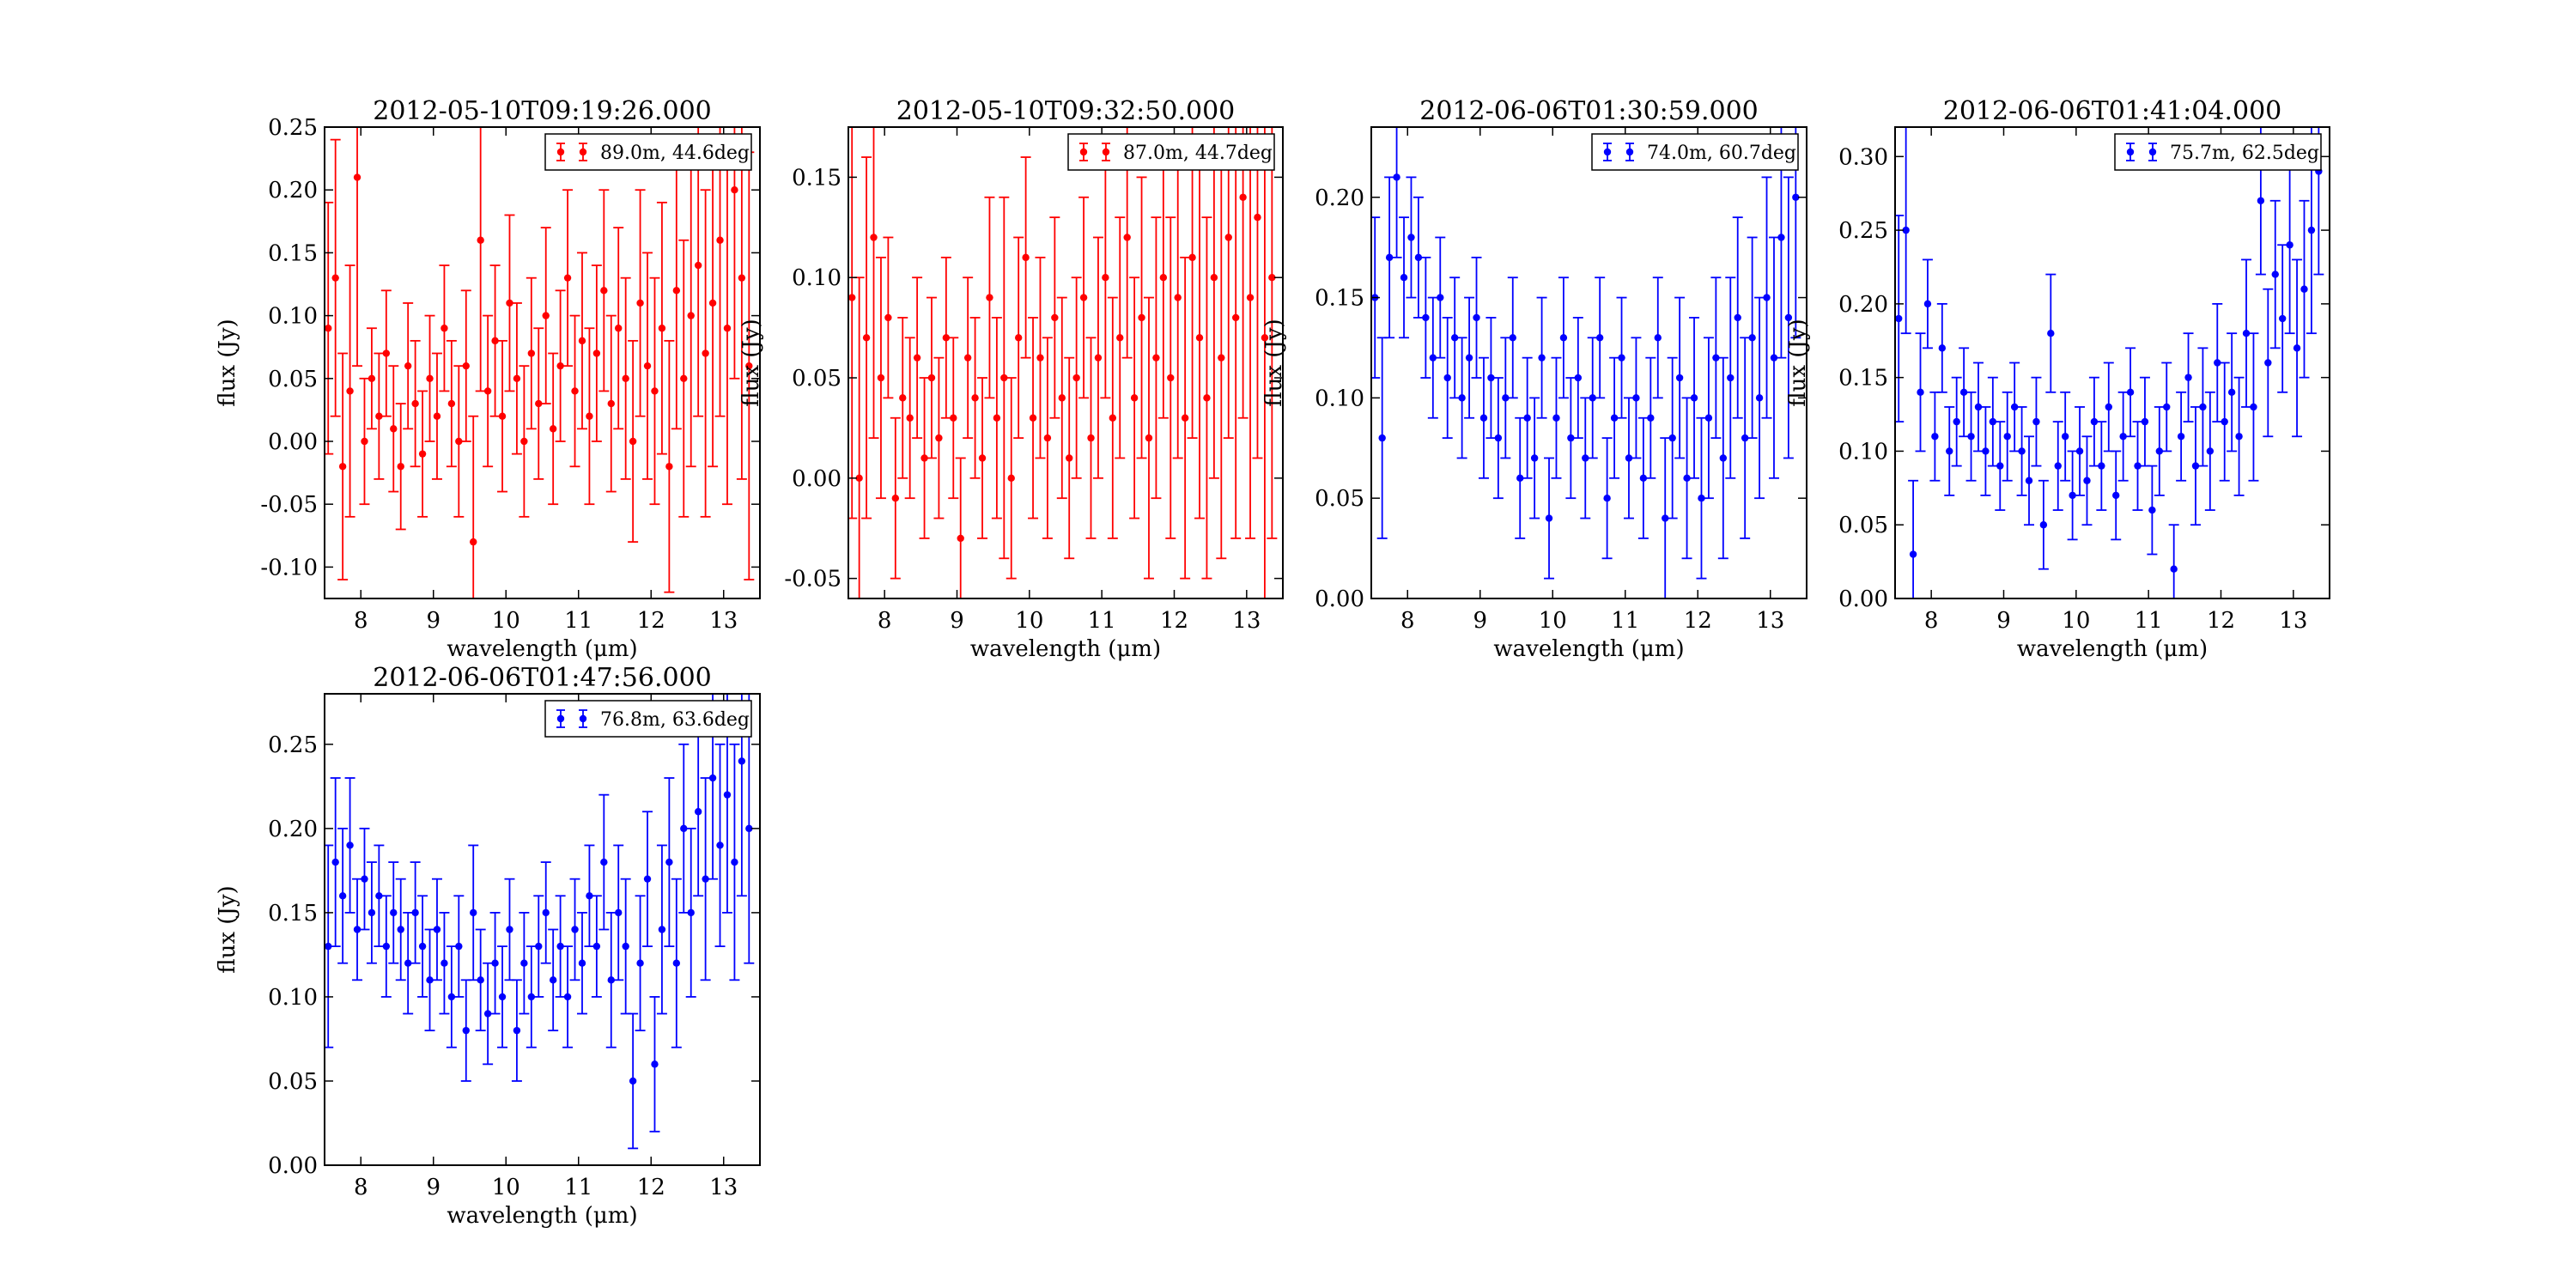 This screenshot has height=1288, width=2576. What do you see at coordinates (433, 621) in the screenshot?
I see `x-tick-label: 9` at bounding box center [433, 621].